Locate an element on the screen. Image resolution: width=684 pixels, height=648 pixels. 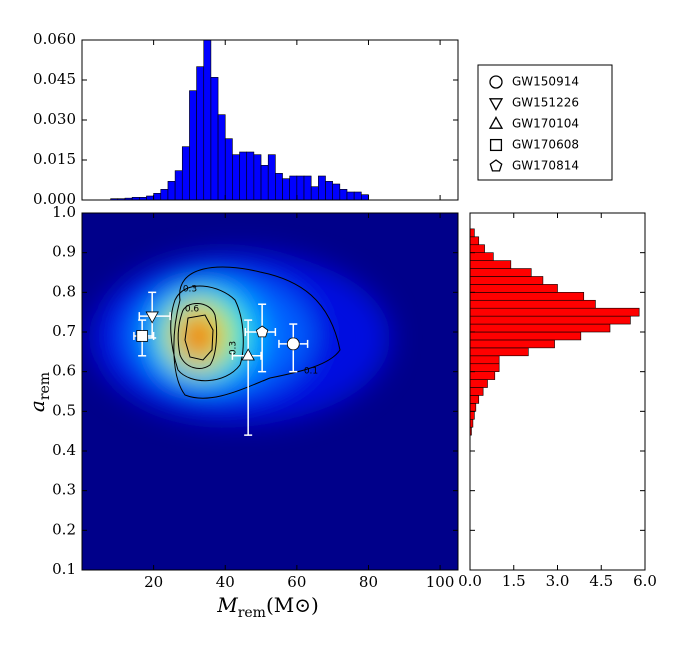
y-tick-label: 0.5 is located at coordinates (64, 410).